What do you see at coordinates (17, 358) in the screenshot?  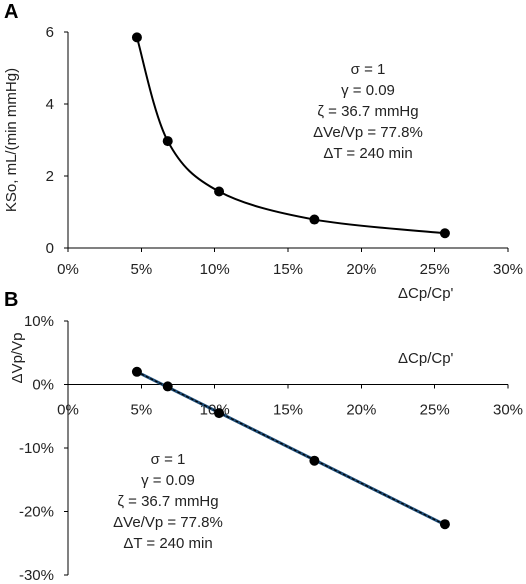 I see `y-axis-label: ΔVp/Vp` at bounding box center [17, 358].